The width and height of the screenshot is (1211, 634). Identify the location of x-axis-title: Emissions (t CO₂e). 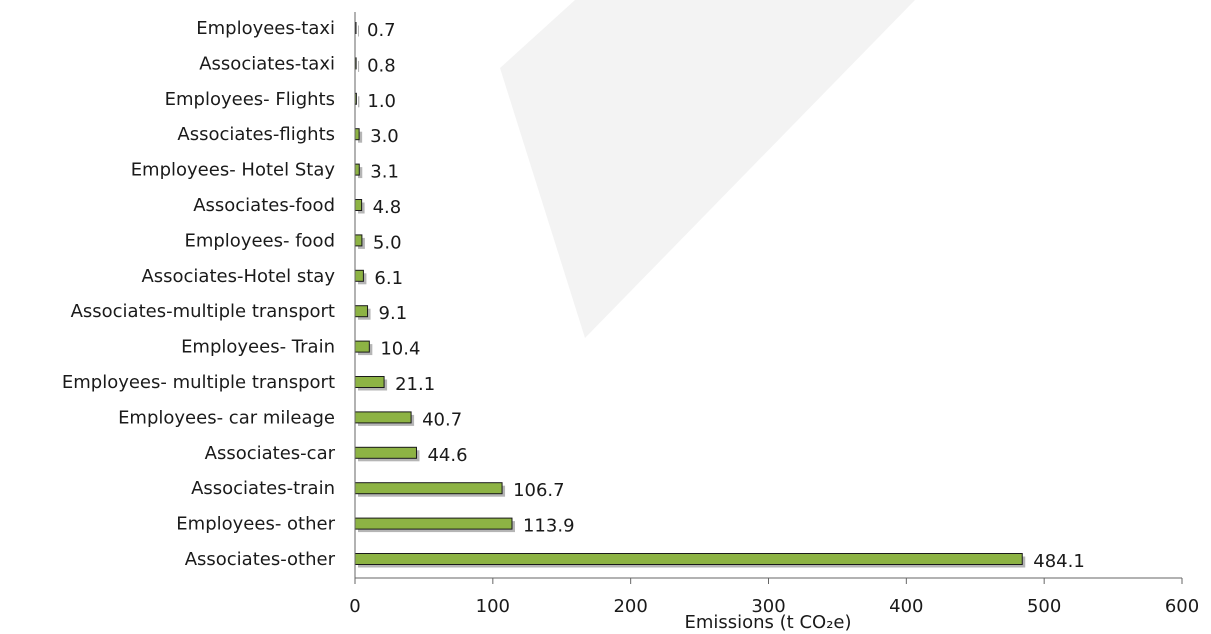
(767, 622).